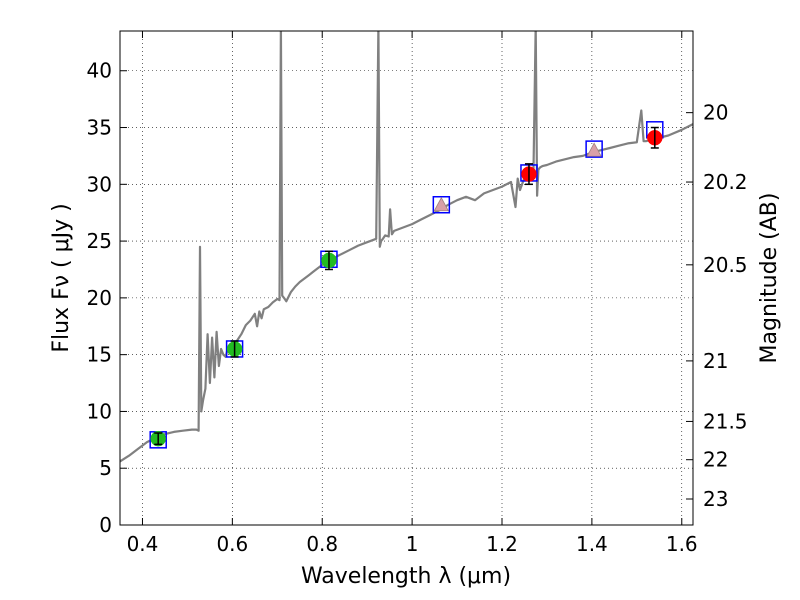  I want to click on y2-tick-label: 23, so click(715, 499).